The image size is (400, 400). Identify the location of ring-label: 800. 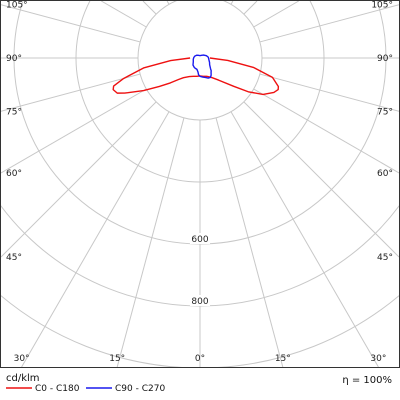
(199, 302).